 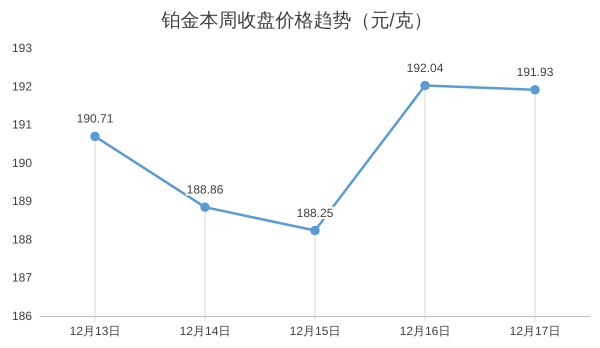 I want to click on chart-title: 铂金本周收盘价格趋势（元/克）, so click(x=296, y=21).